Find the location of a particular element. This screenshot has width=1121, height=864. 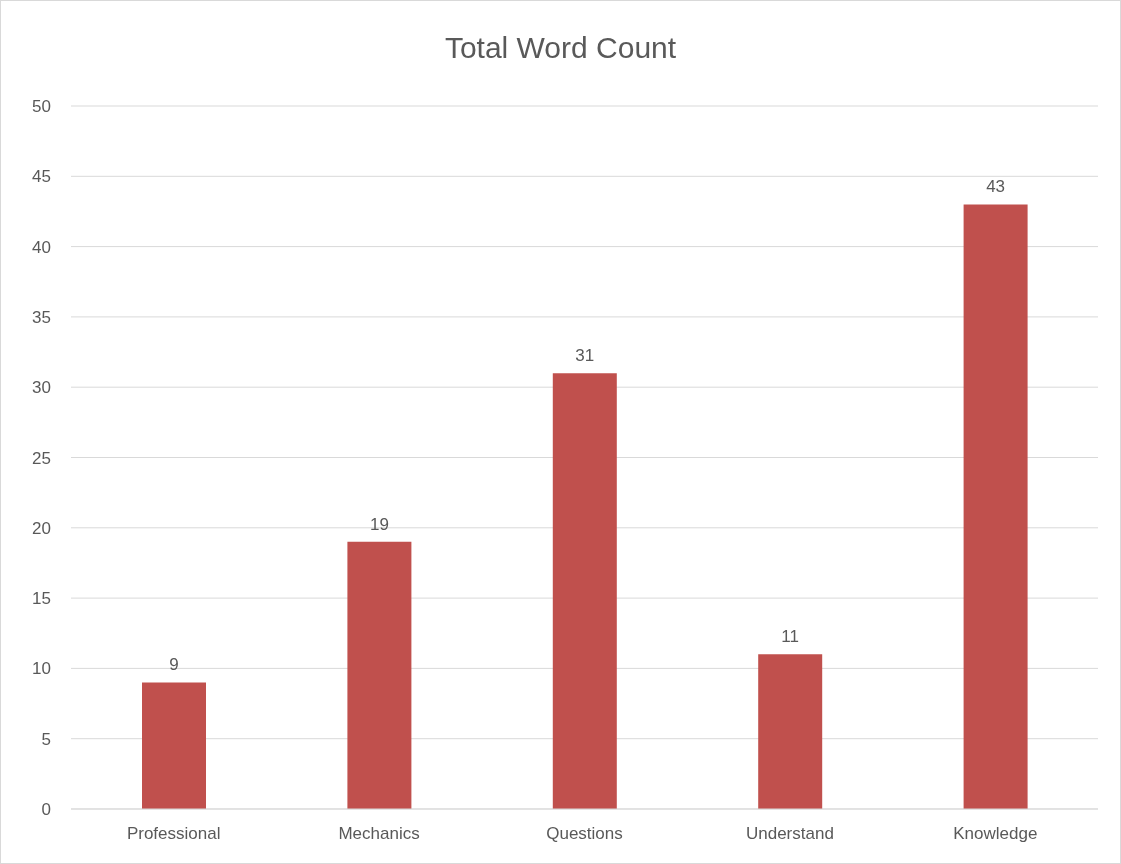

chart-title: Total Word Count is located at coordinates (560, 48).